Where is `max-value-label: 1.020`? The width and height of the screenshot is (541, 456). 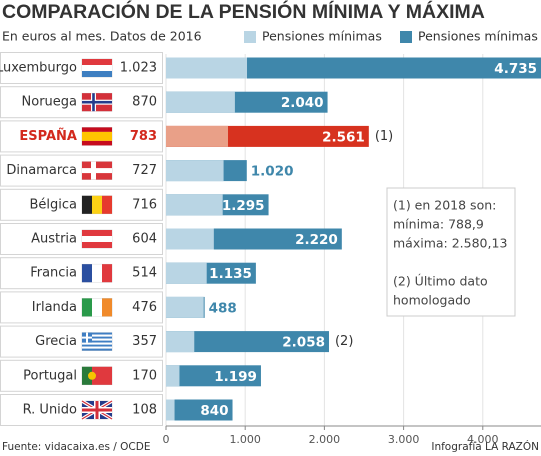
max-value-label: 1.020 is located at coordinates (272, 172).